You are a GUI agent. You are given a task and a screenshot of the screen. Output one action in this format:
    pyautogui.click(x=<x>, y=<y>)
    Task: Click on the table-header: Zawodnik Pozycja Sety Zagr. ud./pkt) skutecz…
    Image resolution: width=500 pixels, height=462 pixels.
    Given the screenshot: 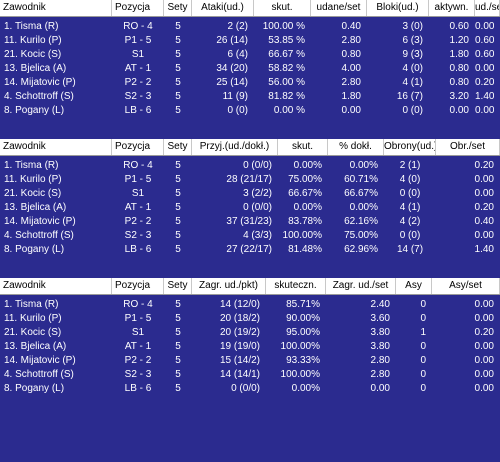 What is the action you would take?
    pyautogui.click(x=250, y=286)
    